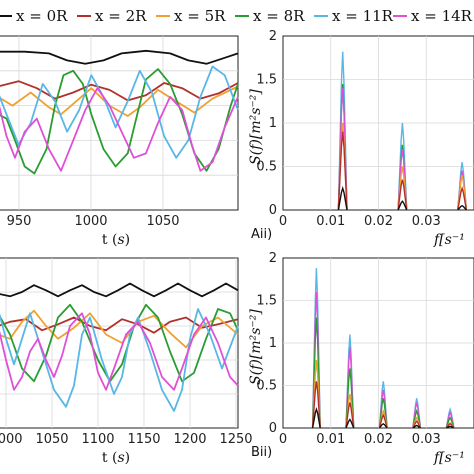  I want to click on legend-label-x-14r: x = 14R, so click(442, 16).